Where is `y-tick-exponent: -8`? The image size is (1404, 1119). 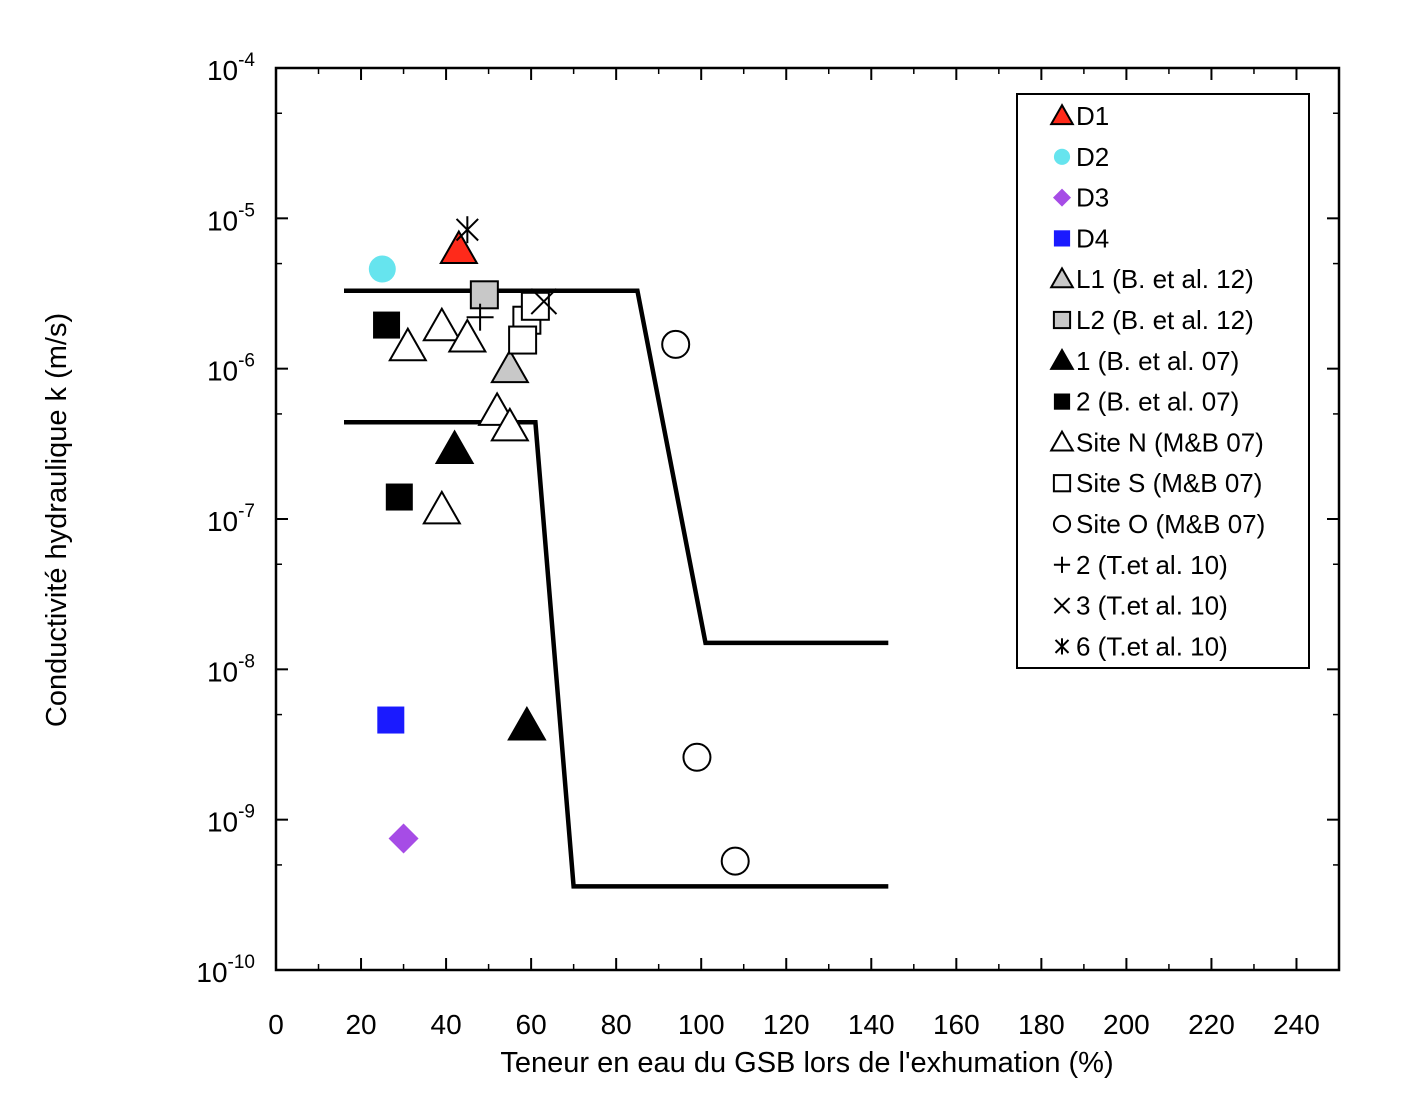
y-tick-exponent: -8 is located at coordinates (246, 661).